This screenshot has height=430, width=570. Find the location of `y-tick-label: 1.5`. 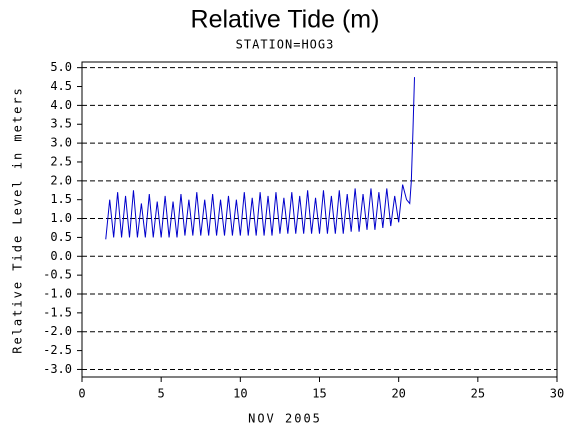

y-tick-label: 1.5 is located at coordinates (61, 199).